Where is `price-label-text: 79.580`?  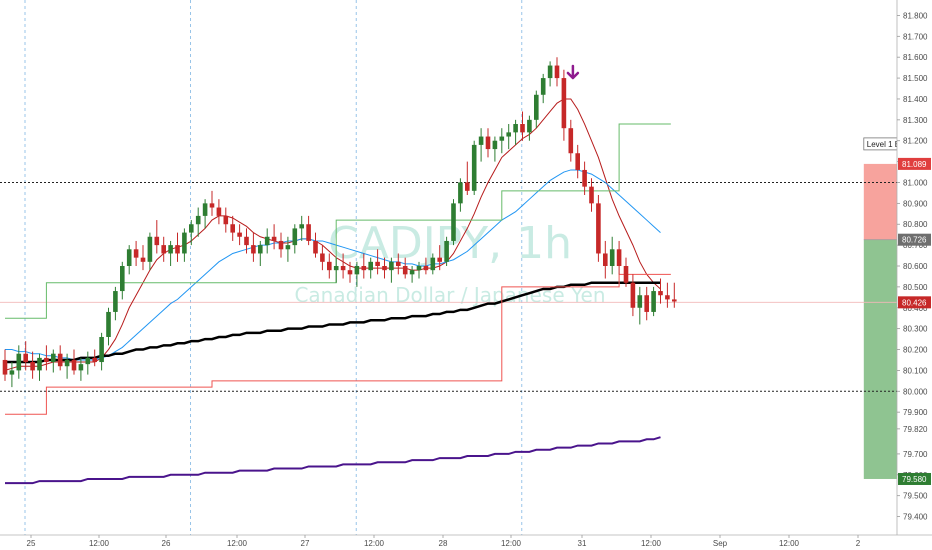
price-label-text: 79.580 is located at coordinates (914, 479).